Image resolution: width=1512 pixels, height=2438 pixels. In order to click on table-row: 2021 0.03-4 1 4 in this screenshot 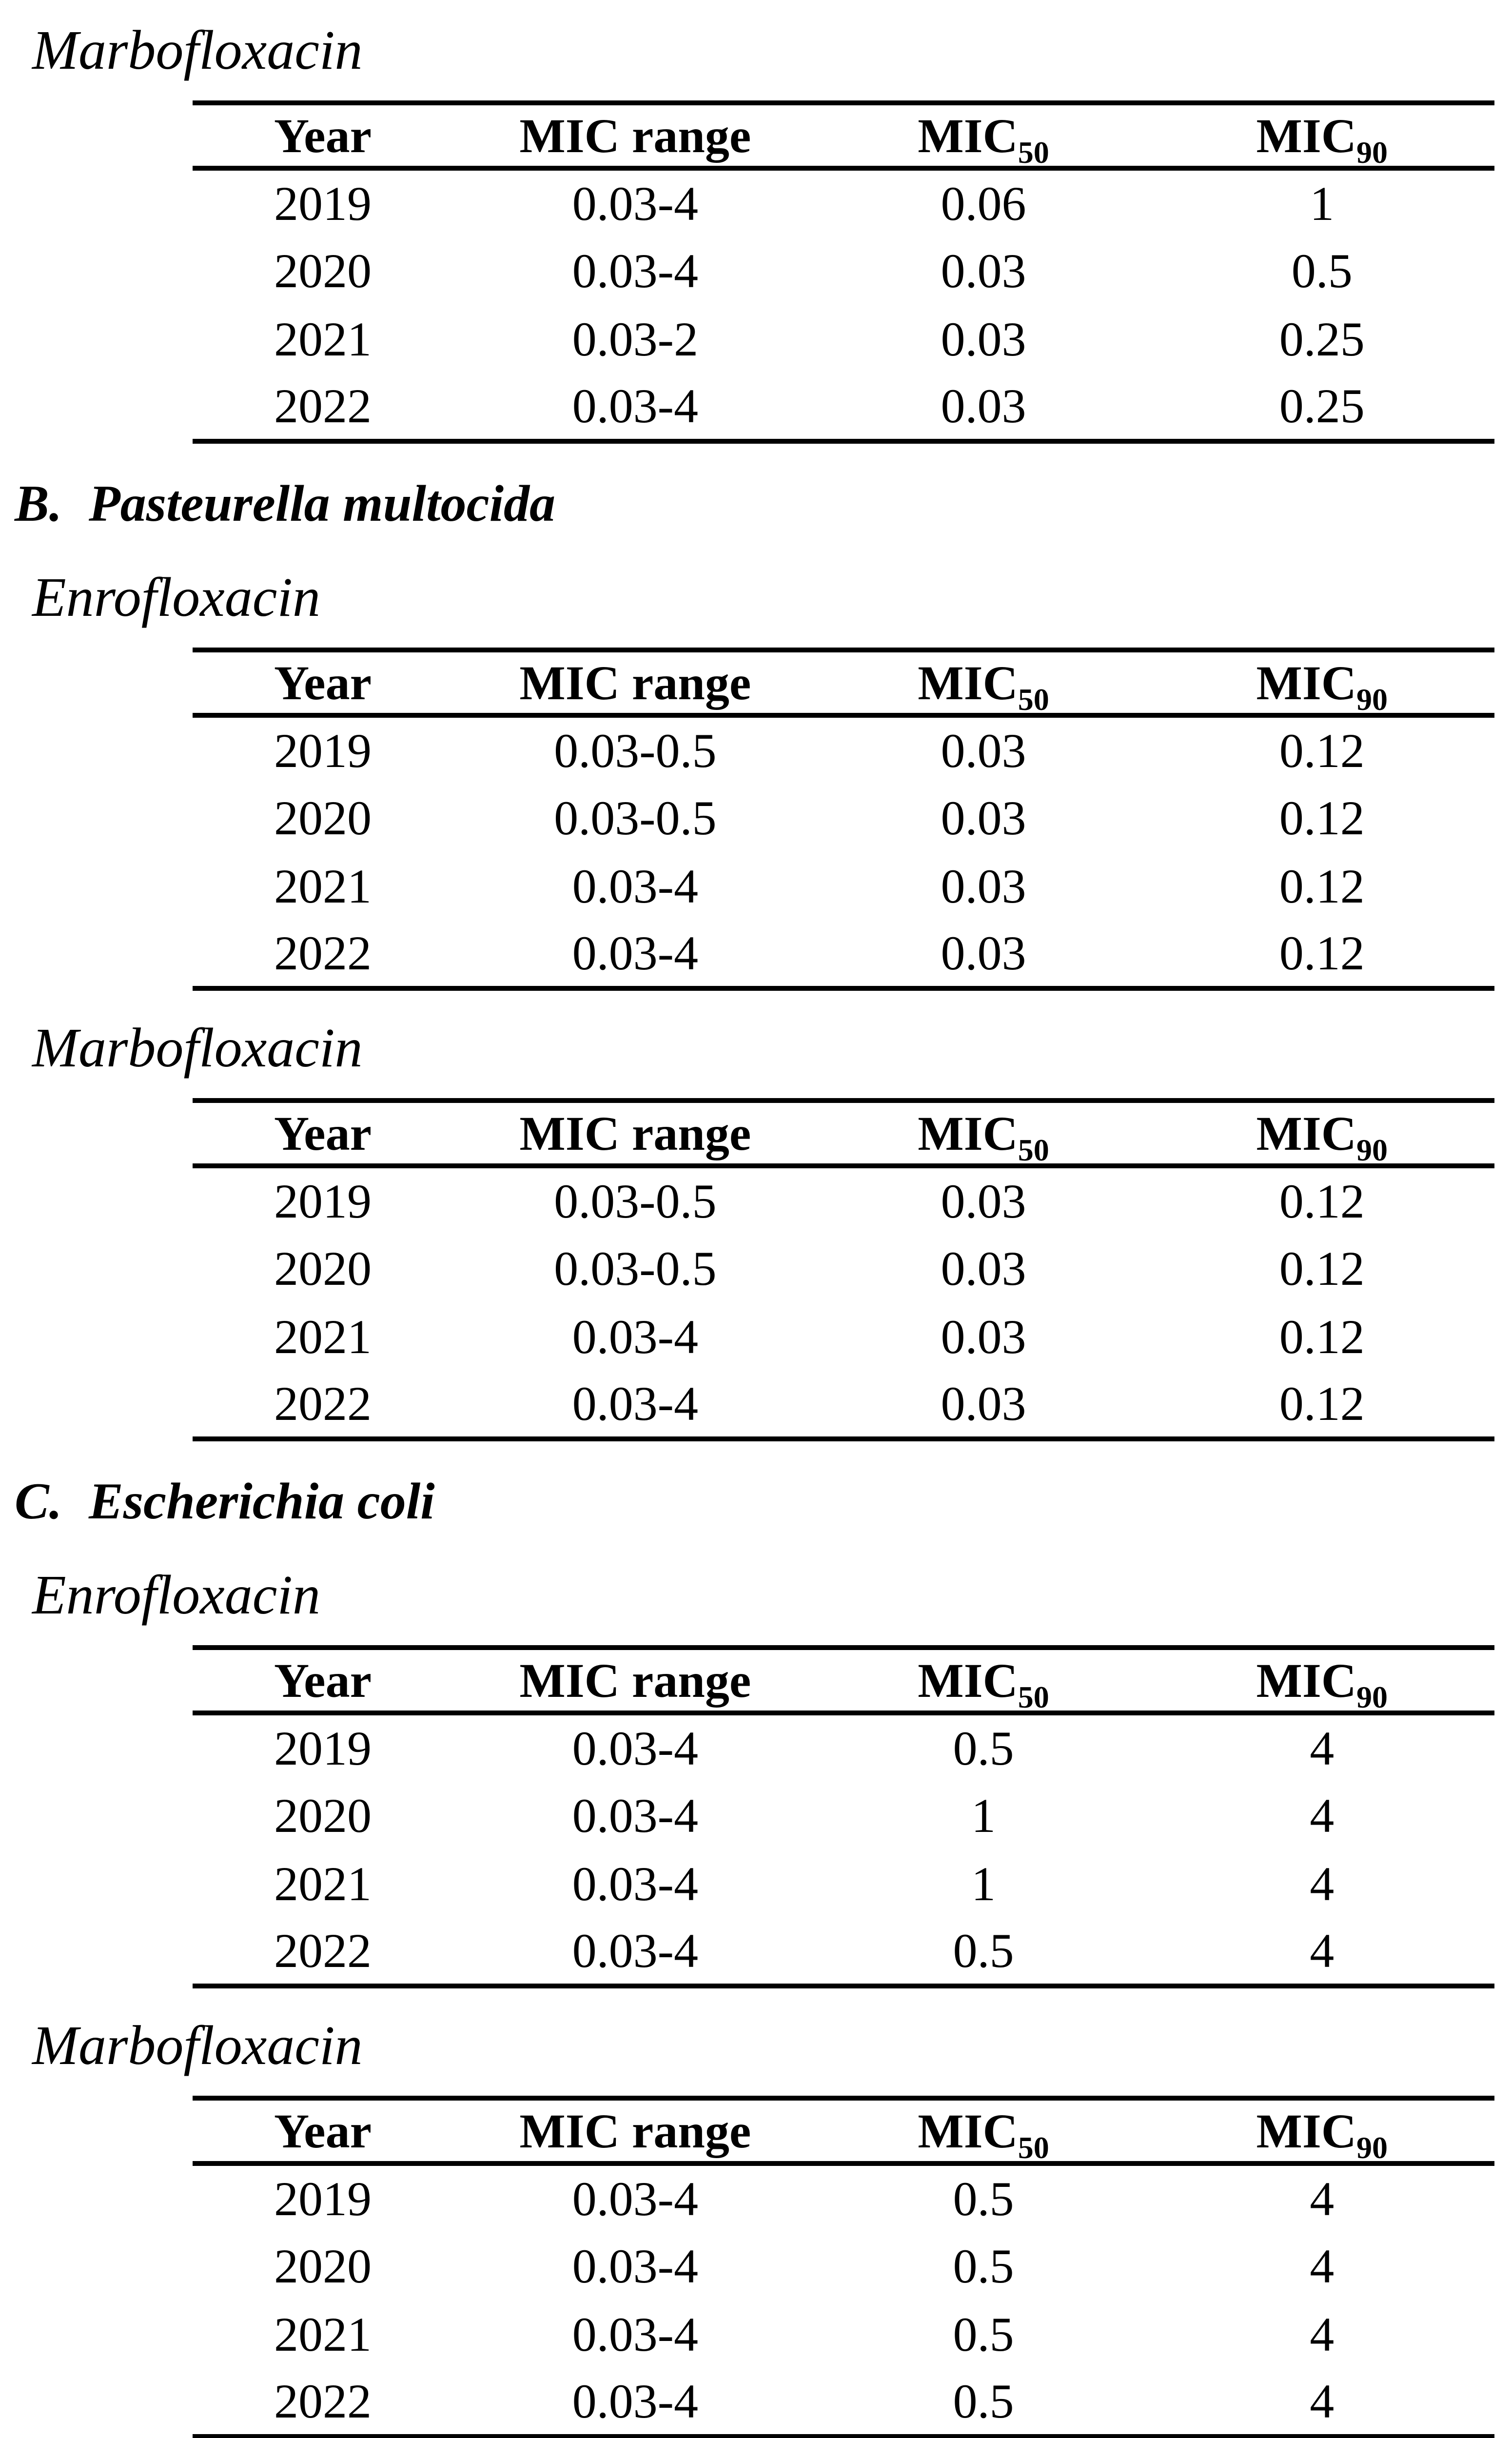, I will do `click(844, 1883)`.